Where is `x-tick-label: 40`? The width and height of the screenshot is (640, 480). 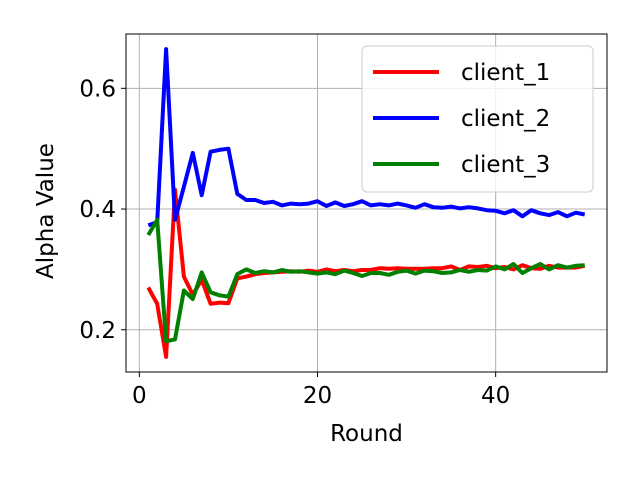 x-tick-label: 40 is located at coordinates (495, 396).